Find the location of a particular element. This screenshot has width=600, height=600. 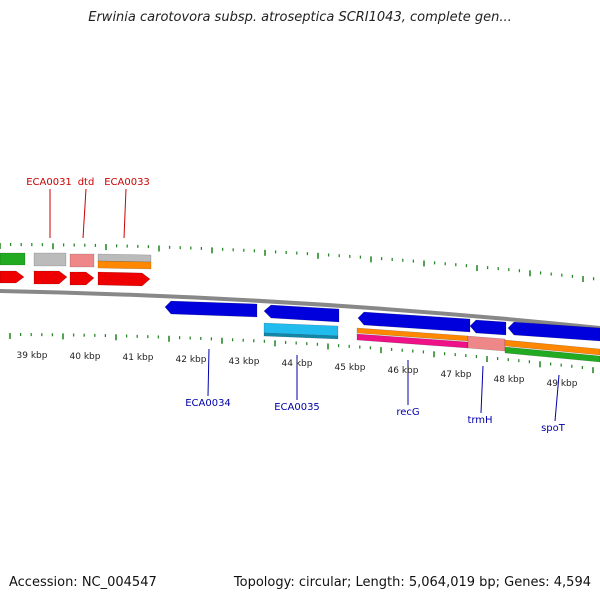

kbp-label: 45 kbp is located at coordinates (350, 368).